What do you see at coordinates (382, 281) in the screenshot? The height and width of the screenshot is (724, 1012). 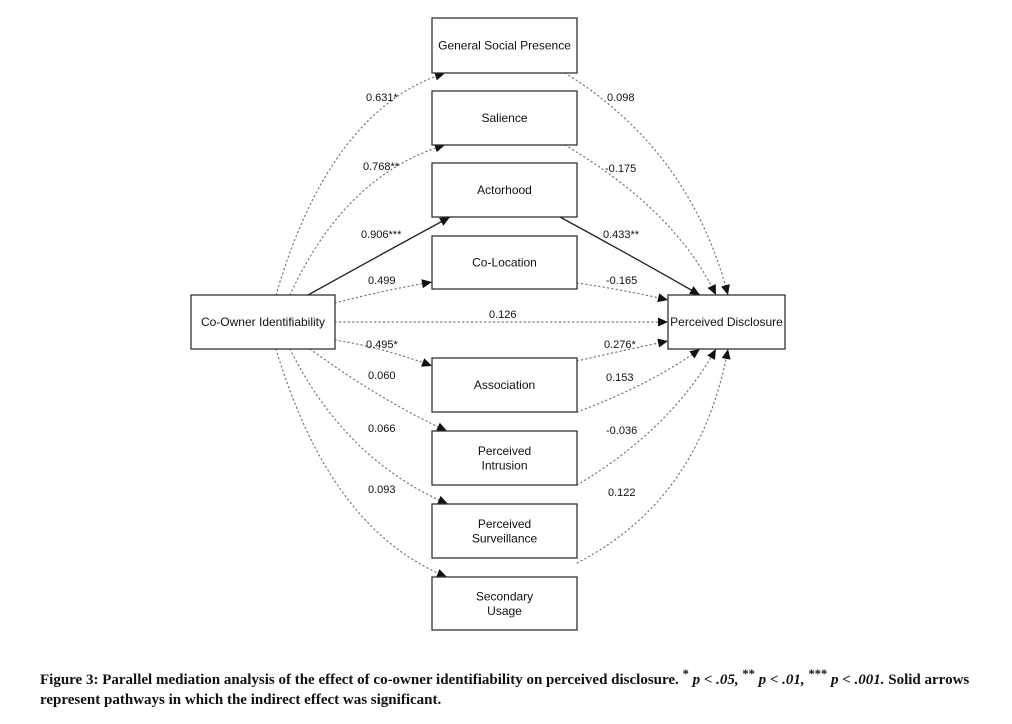 I see `coef-a-4: 0.499` at bounding box center [382, 281].